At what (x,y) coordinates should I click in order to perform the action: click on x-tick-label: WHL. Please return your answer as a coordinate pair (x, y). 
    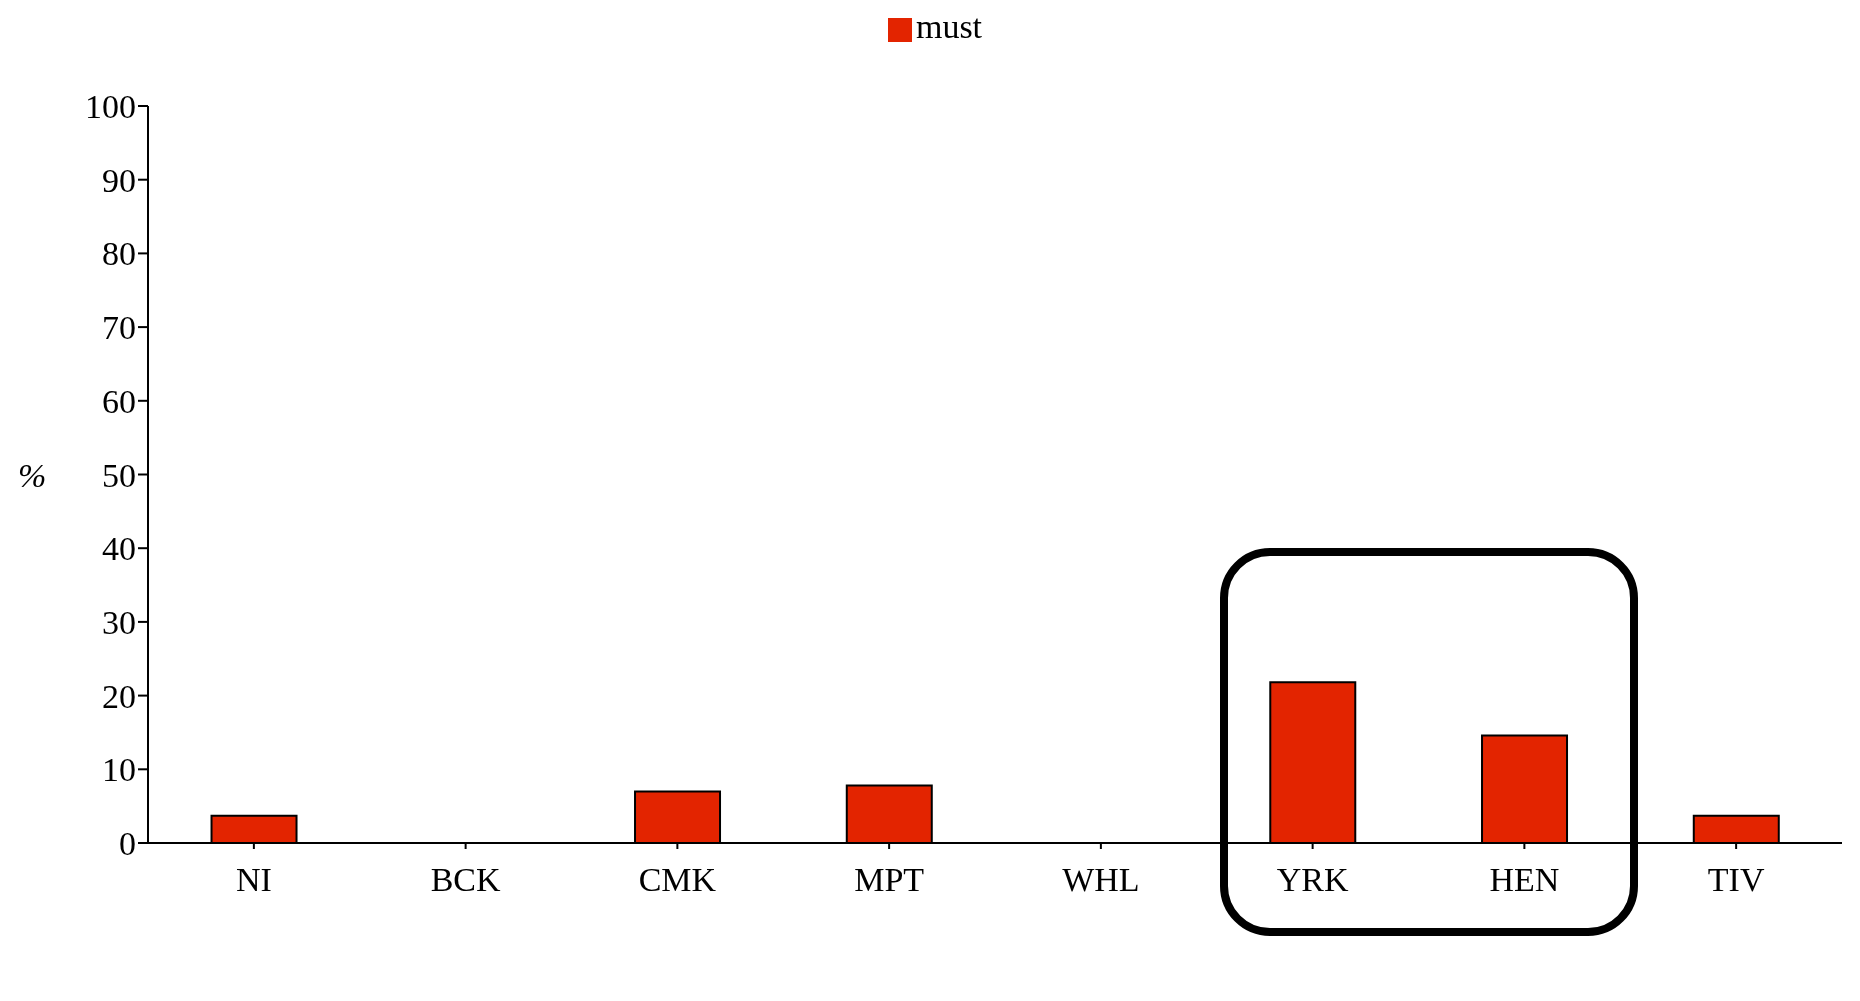
    Looking at the image, I should click on (1101, 880).